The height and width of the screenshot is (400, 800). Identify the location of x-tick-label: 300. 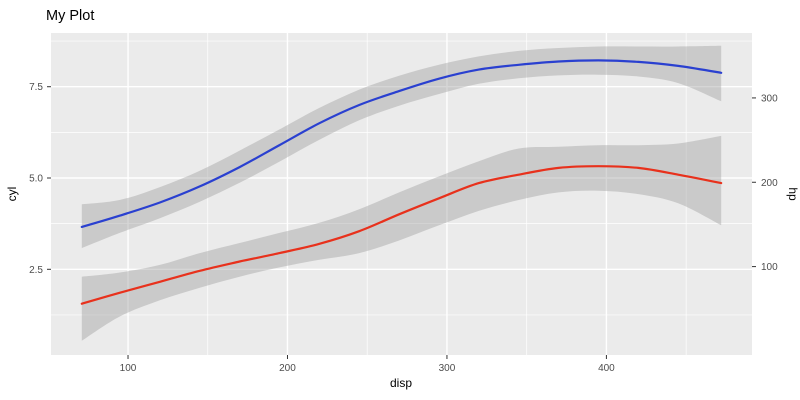
(447, 368).